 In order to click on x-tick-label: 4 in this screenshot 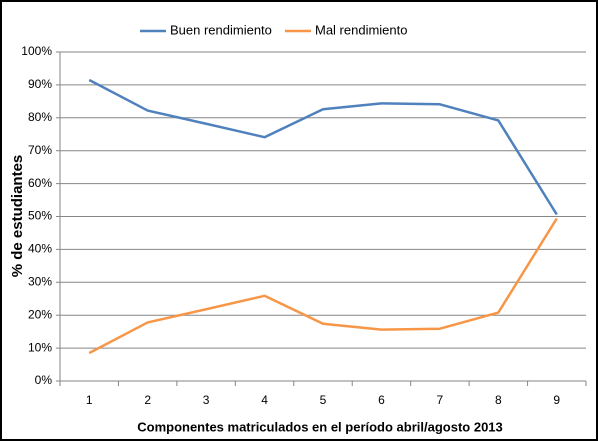, I will do `click(264, 400)`.